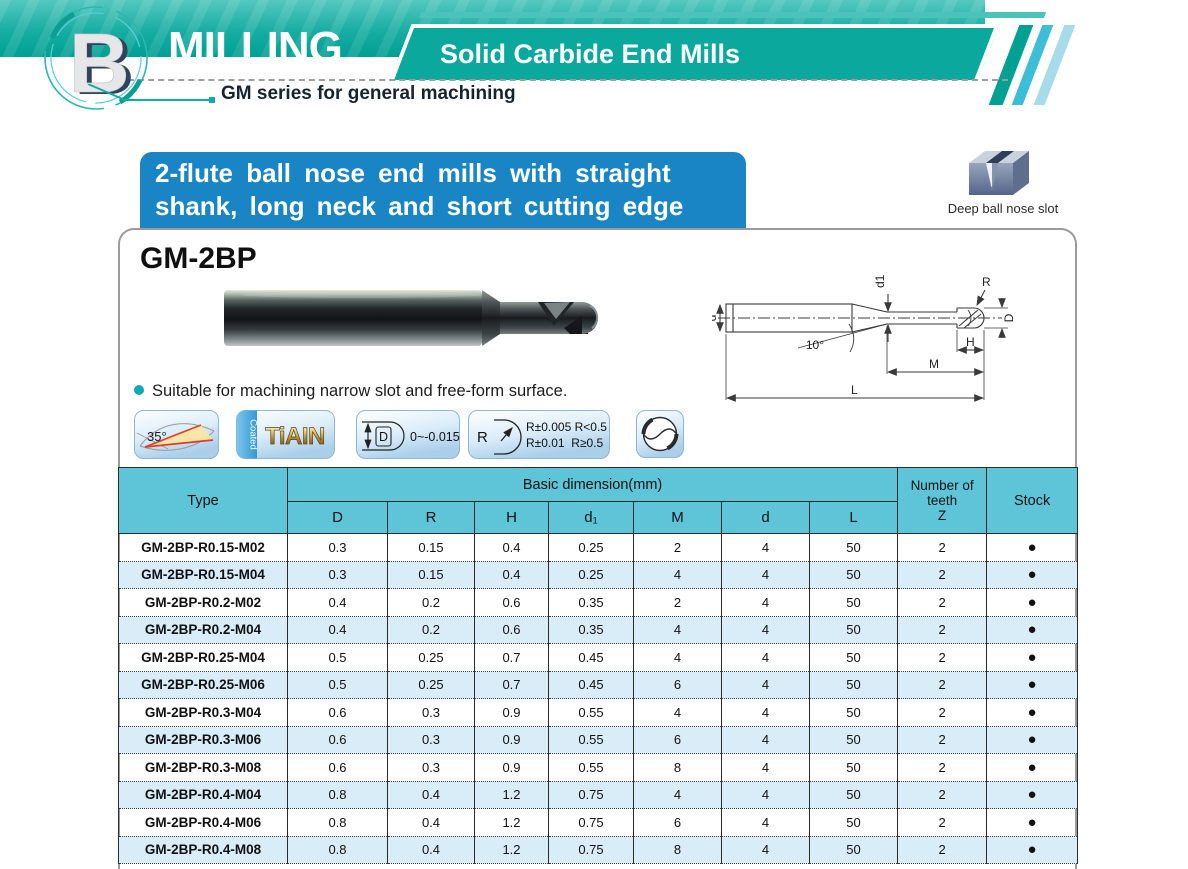 The image size is (1188, 869). I want to click on table-row: GM-2BP-R0.25-M04 0.5 0.25 0.7 0.45 4 4 50 2 ●, so click(598, 657).